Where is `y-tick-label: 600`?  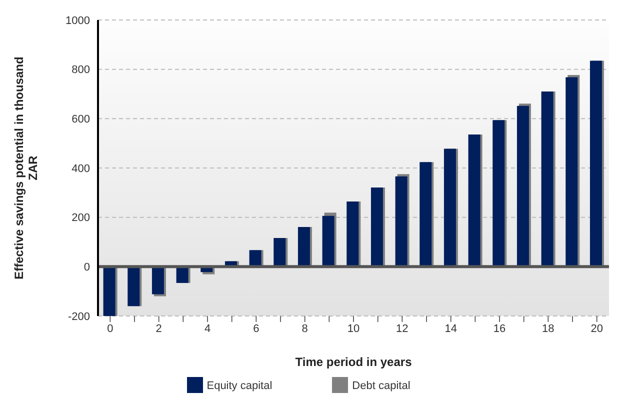 y-tick-label: 600 is located at coordinates (81, 120).